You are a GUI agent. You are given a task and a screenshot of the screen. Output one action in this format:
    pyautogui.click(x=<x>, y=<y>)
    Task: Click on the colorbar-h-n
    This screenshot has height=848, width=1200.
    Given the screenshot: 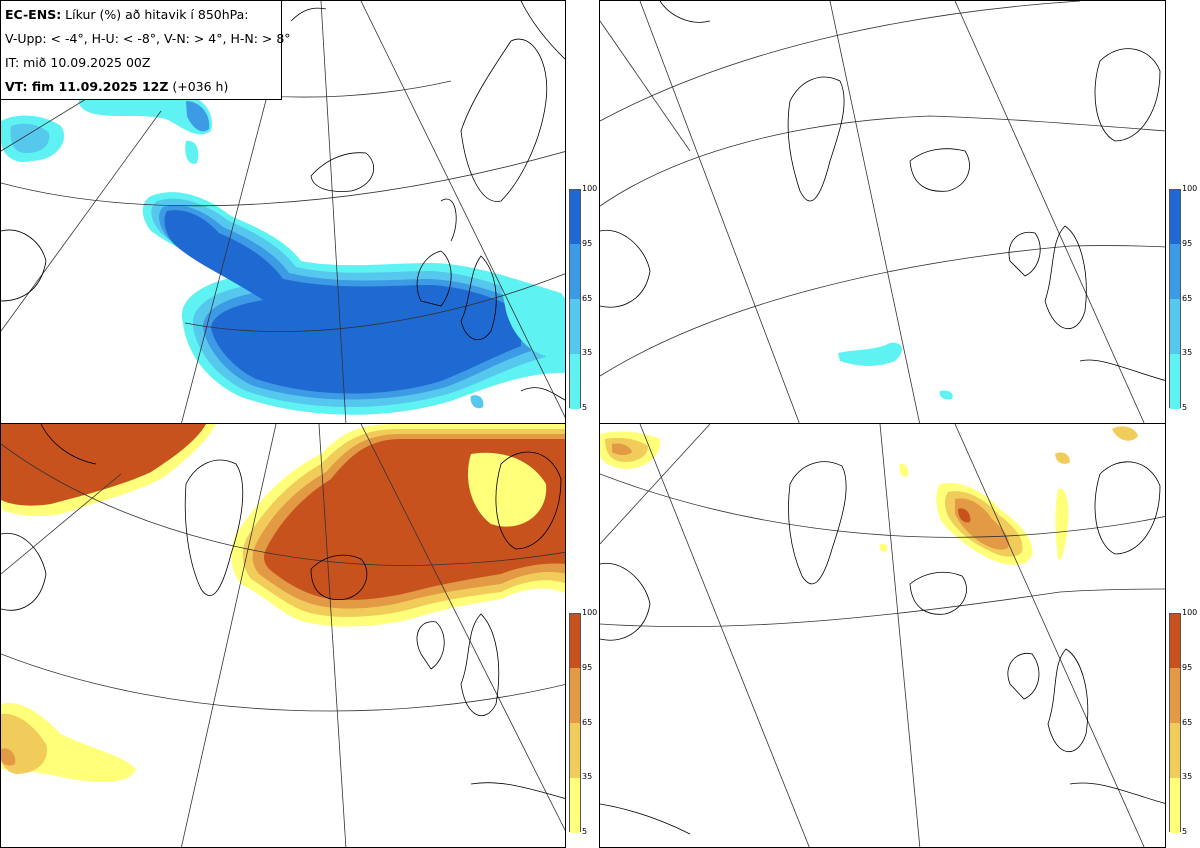 What is the action you would take?
    pyautogui.click(x=1175, y=723)
    